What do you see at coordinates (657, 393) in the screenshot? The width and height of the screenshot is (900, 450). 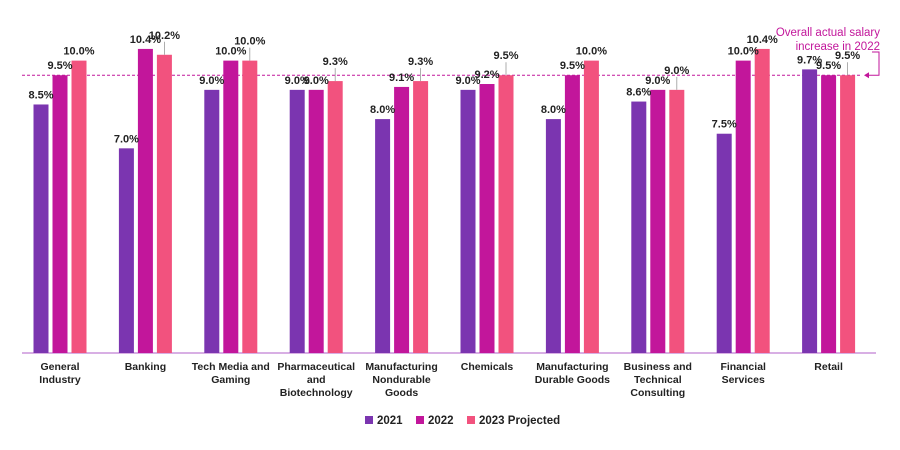 I see `category-label-7-2: Consulting` at bounding box center [657, 393].